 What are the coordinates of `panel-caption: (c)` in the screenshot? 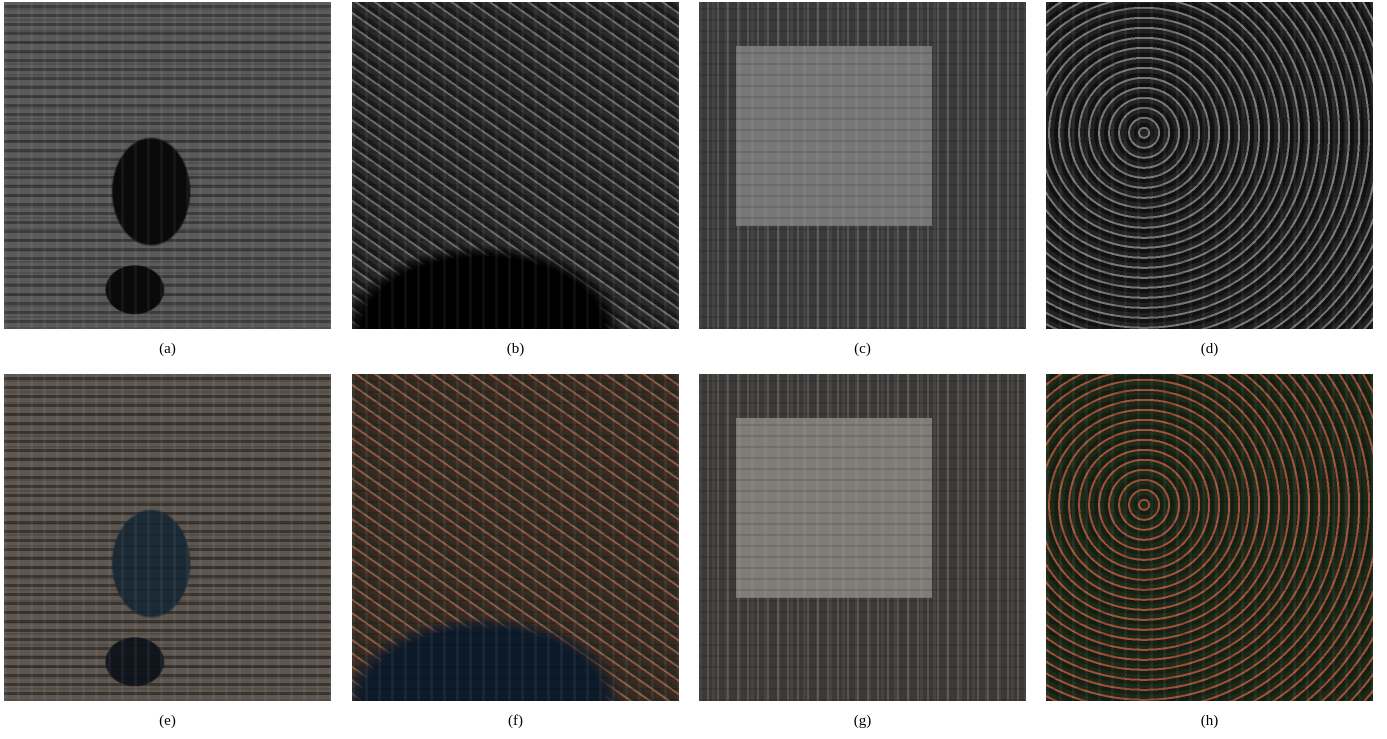 It's located at (862, 349).